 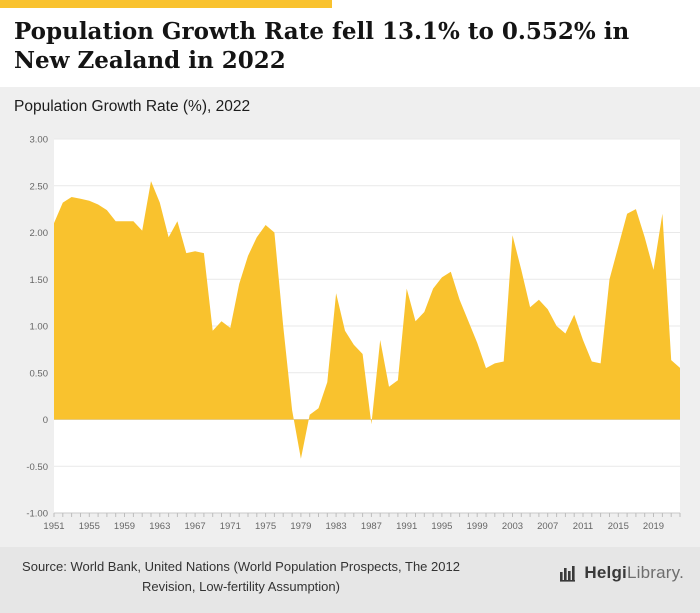 What do you see at coordinates (371, 526) in the screenshot?
I see `x-axis-label: 1987` at bounding box center [371, 526].